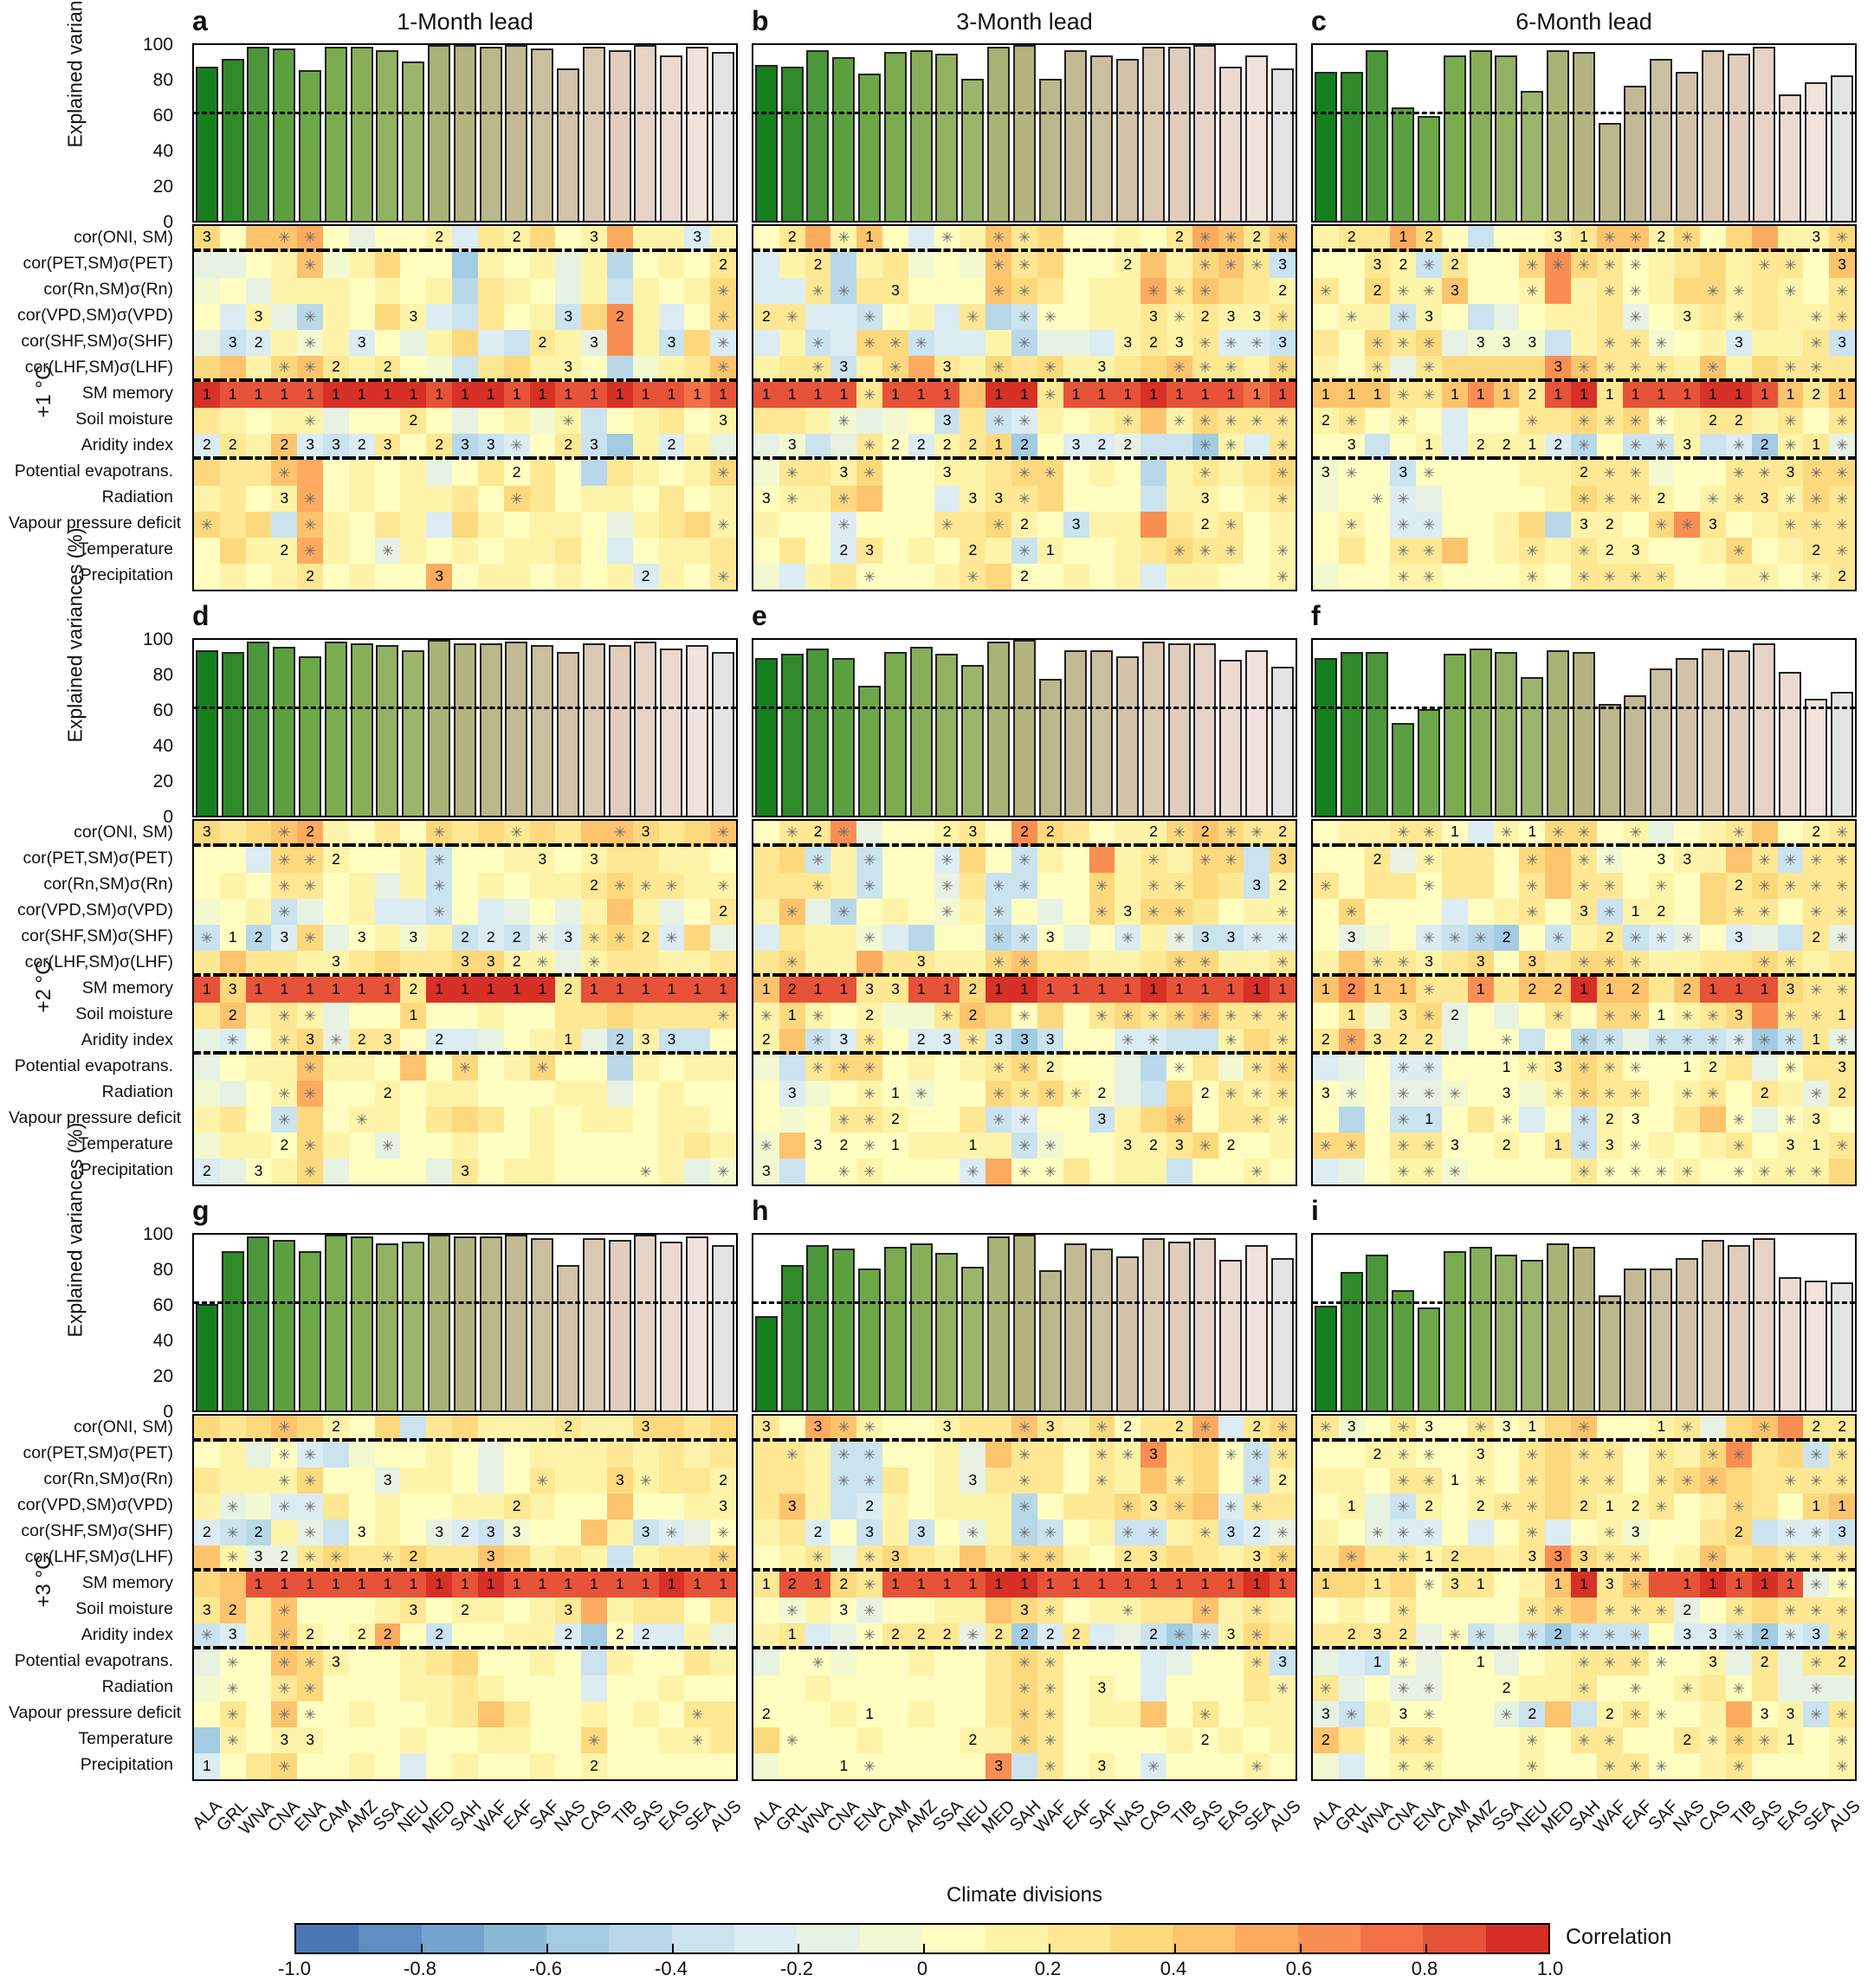 The image size is (1874, 1988). Describe the element at coordinates (844, 1329) in the screenshot. I see `bar-CNA` at that location.